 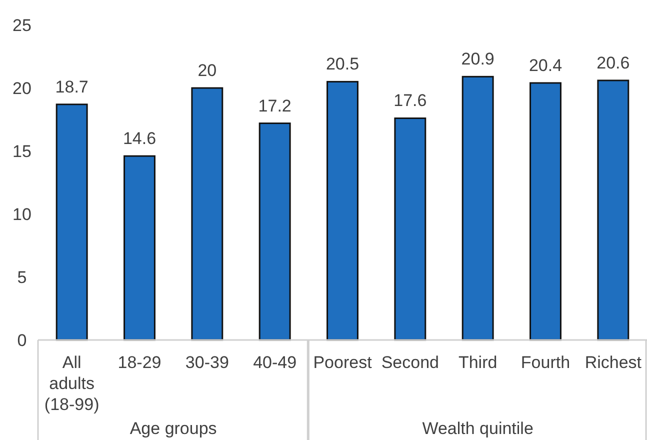 What do you see at coordinates (22, 277) in the screenshot?
I see `y-tick-label: 5` at bounding box center [22, 277].